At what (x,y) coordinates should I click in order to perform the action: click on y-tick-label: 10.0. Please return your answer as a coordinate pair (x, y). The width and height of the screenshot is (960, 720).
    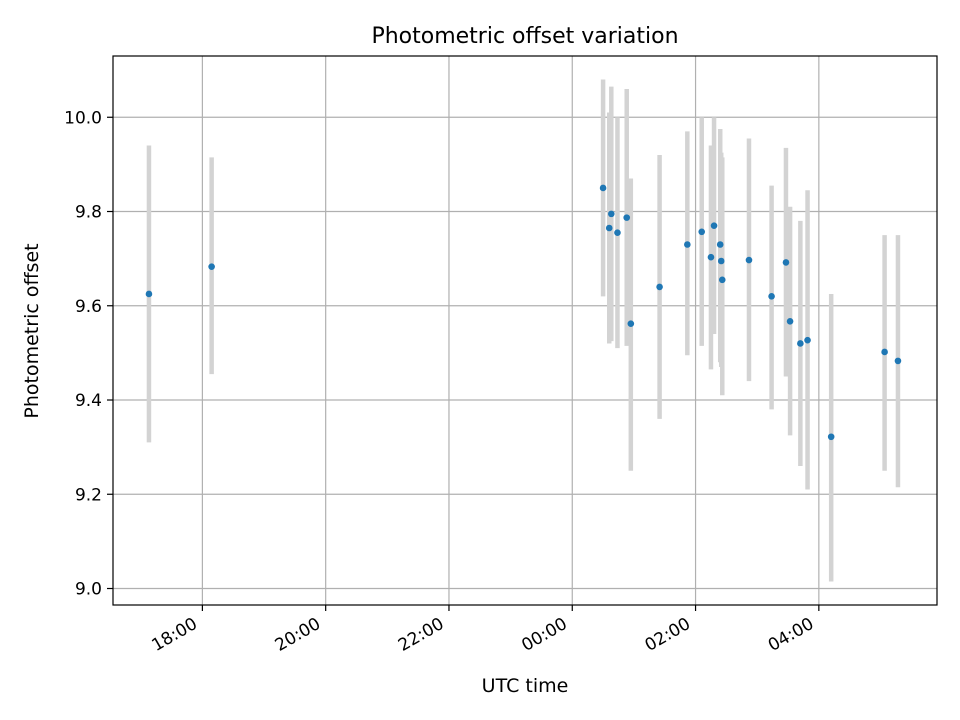
    Looking at the image, I should click on (83, 118).